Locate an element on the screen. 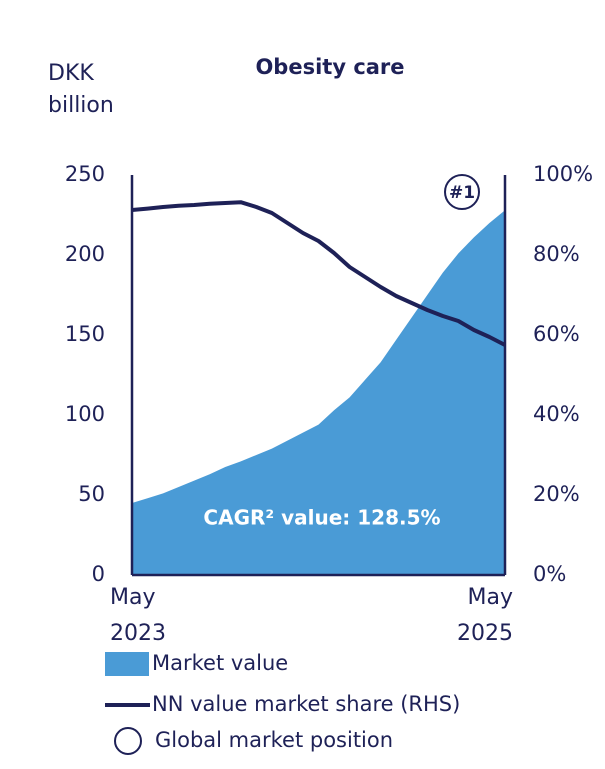  y-axis-label: DKK billion is located at coordinates (81, 89).